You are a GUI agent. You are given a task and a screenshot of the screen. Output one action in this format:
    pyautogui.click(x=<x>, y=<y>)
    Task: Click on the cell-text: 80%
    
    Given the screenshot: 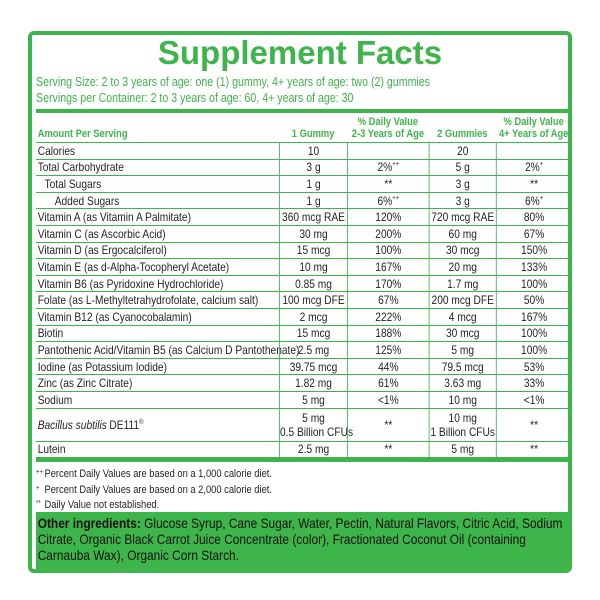 What is the action you would take?
    pyautogui.click(x=534, y=217)
    